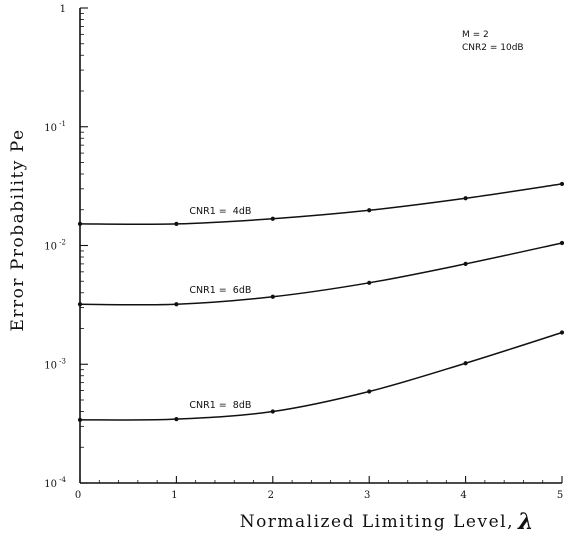 This screenshot has width=565, height=540. What do you see at coordinates (271, 495) in the screenshot?
I see `x-tick-label: 2` at bounding box center [271, 495].